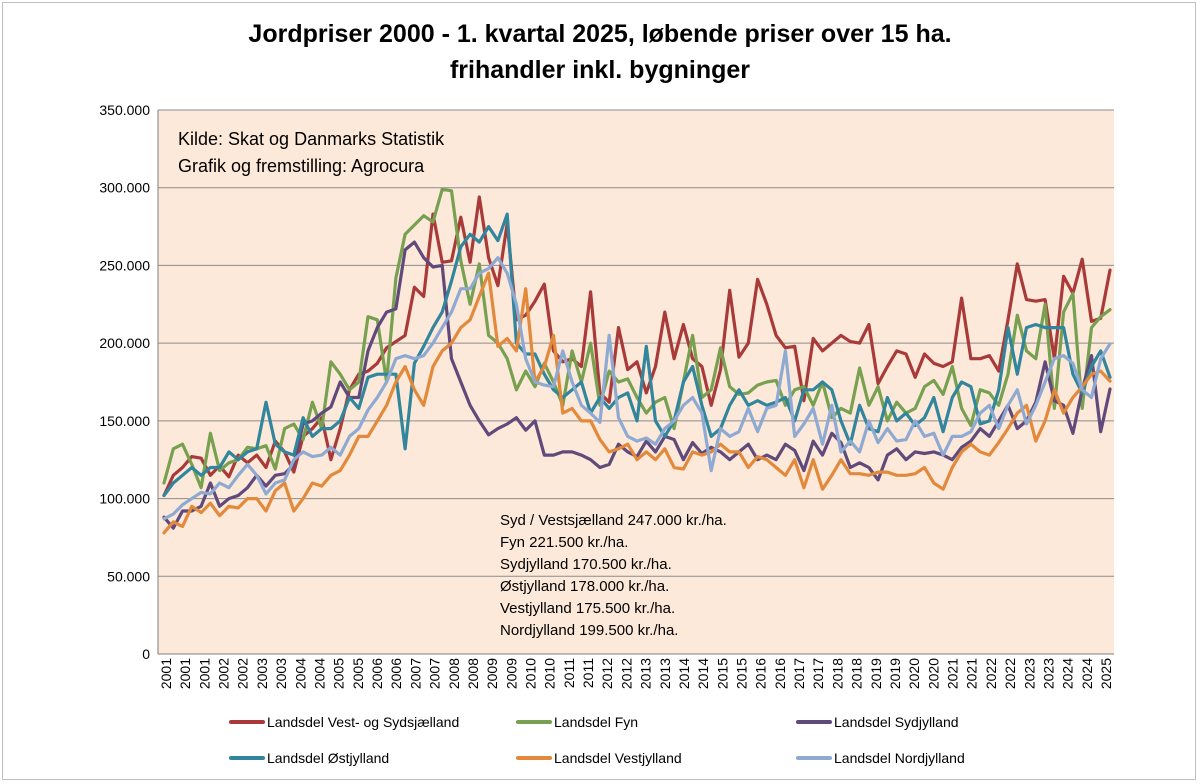 The width and height of the screenshot is (1200, 784). Describe the element at coordinates (564, 542) in the screenshot. I see `summary-line: Fyn 221.500 kr./ha.` at that location.